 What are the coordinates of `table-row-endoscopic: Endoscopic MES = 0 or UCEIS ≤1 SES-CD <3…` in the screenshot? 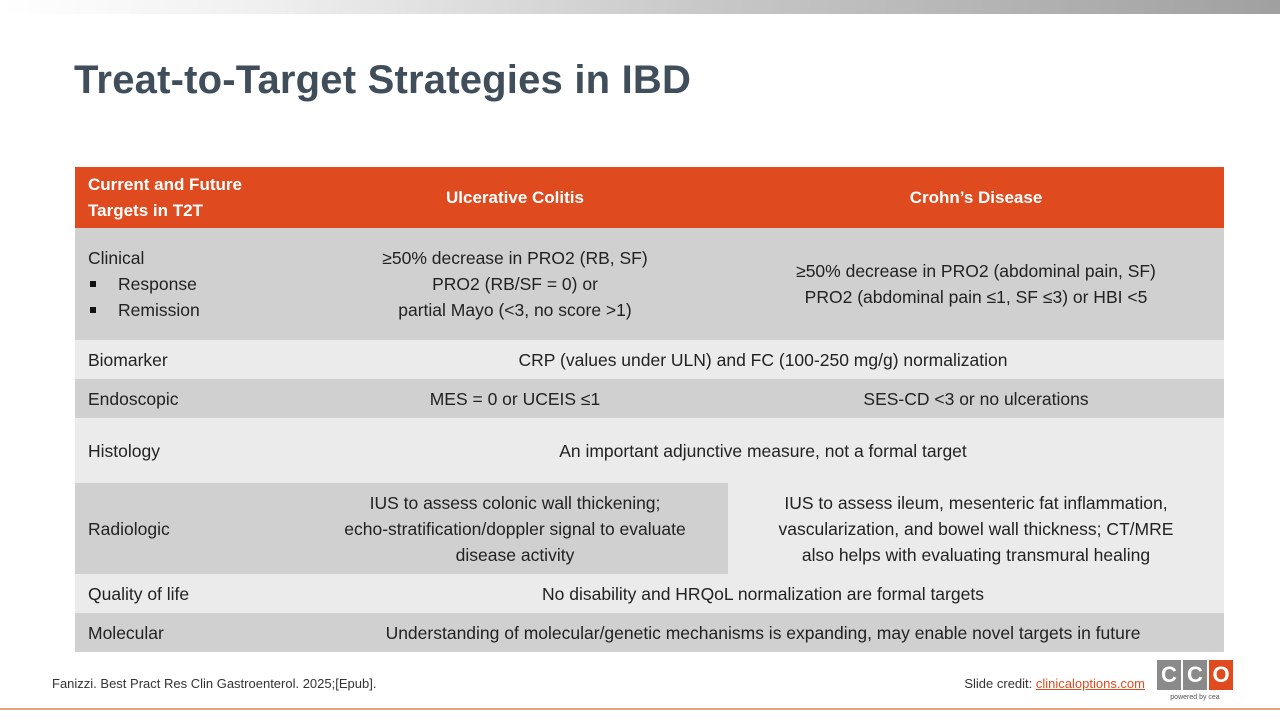 It's located at (649, 398).